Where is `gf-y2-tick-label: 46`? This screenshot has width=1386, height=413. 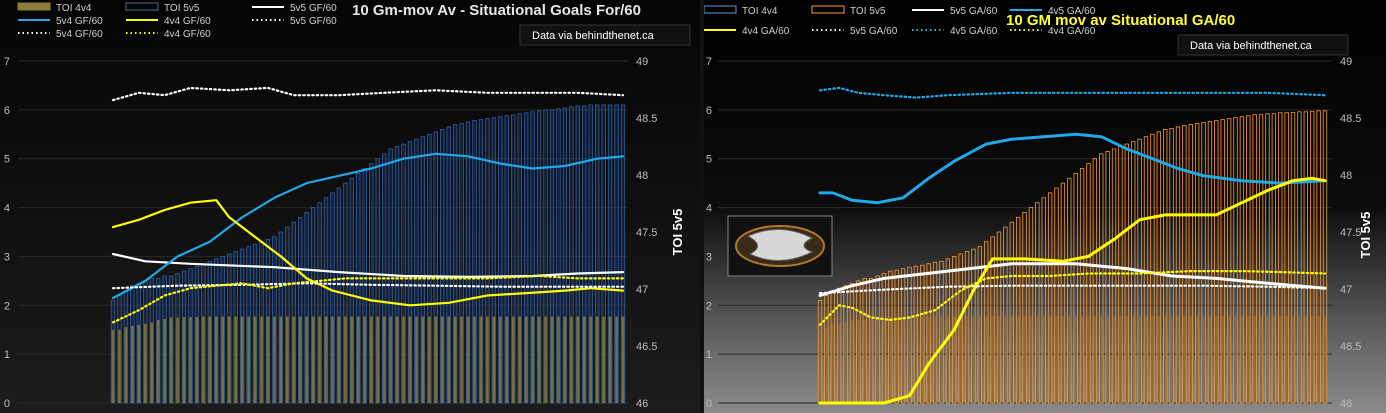 gf-y2-tick-label: 46 is located at coordinates (642, 404).